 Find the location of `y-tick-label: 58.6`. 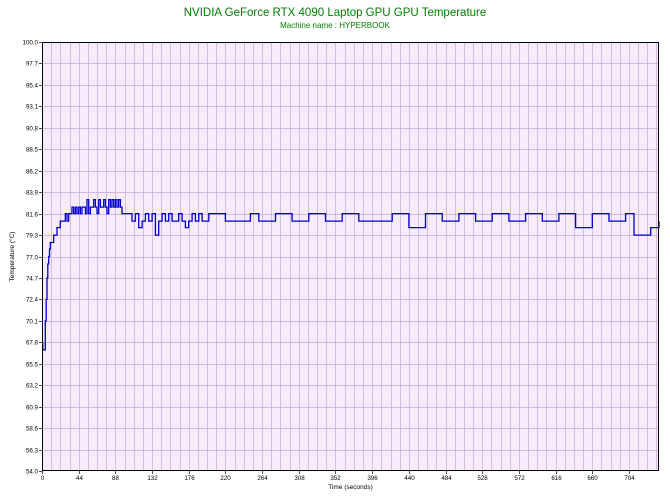

y-tick-label: 58.6 is located at coordinates (32, 429).